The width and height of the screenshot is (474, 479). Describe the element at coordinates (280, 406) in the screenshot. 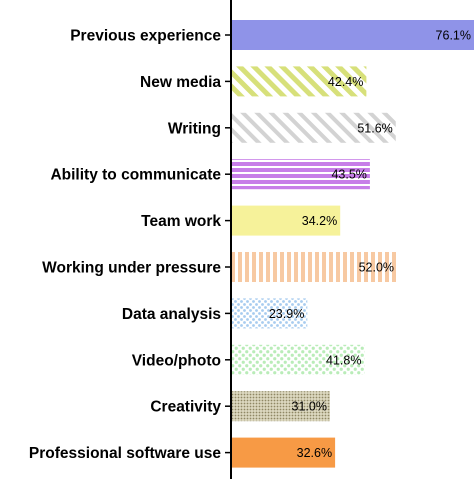

I see `bar-creativity` at that location.